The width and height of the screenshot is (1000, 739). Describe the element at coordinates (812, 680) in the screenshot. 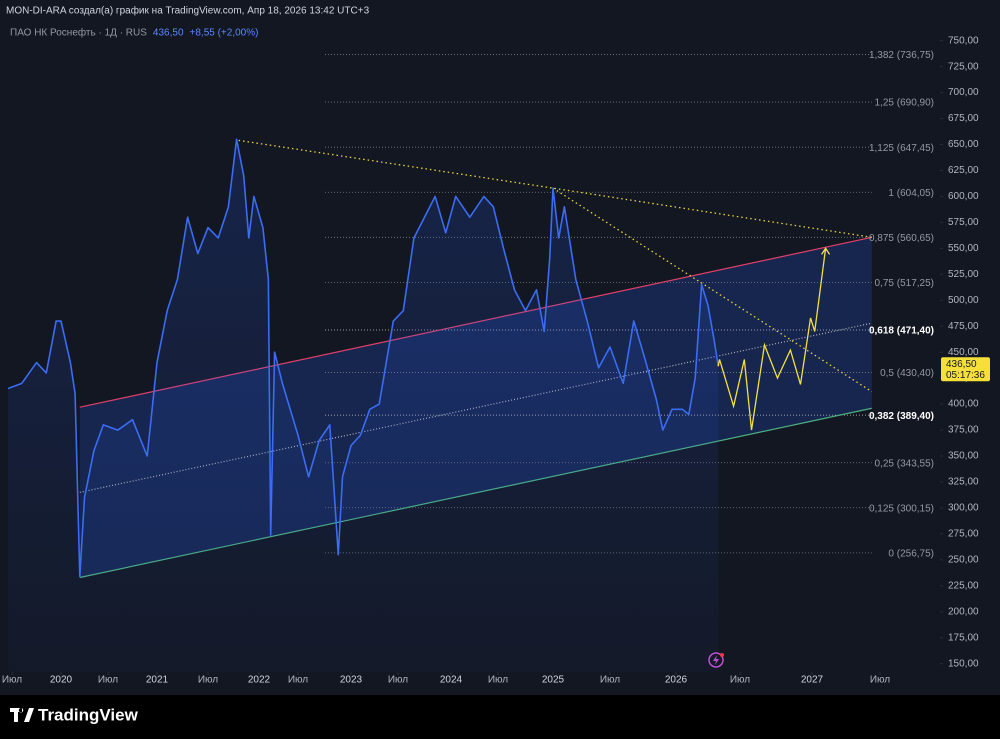

I see `x-tick-label: 2027` at that location.